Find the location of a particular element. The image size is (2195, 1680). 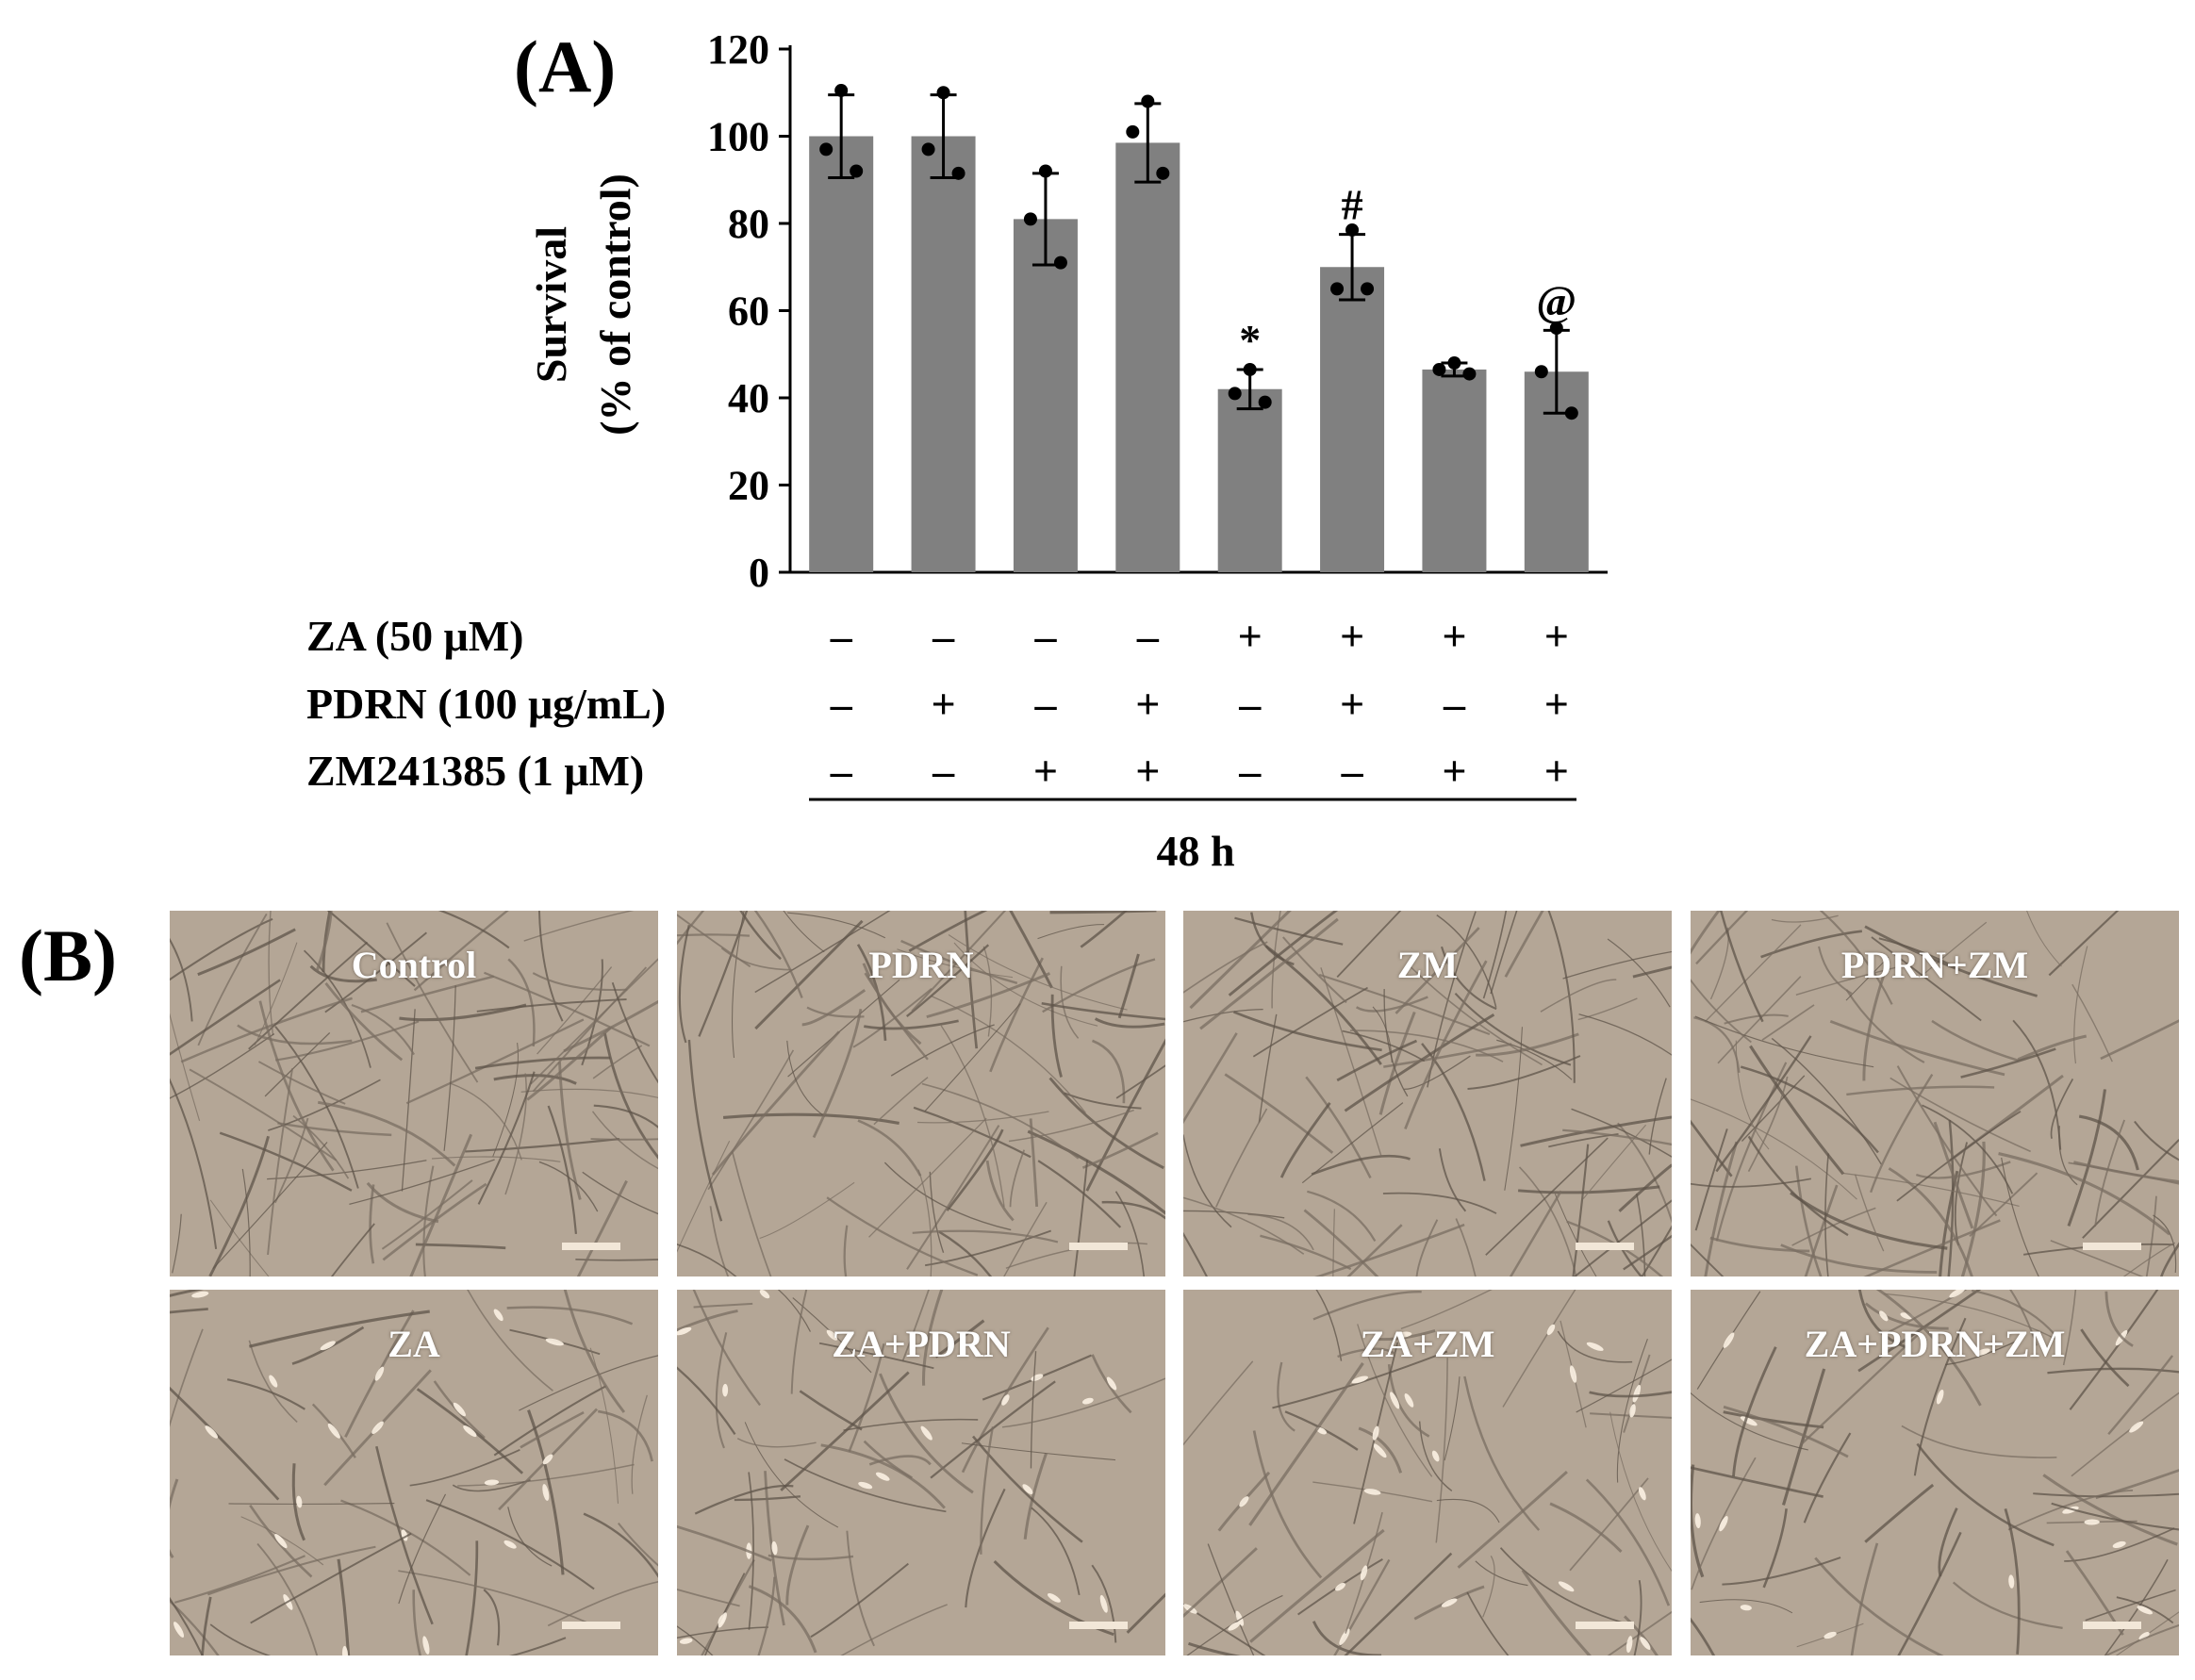

y-tick-label: 60 is located at coordinates (748, 312).